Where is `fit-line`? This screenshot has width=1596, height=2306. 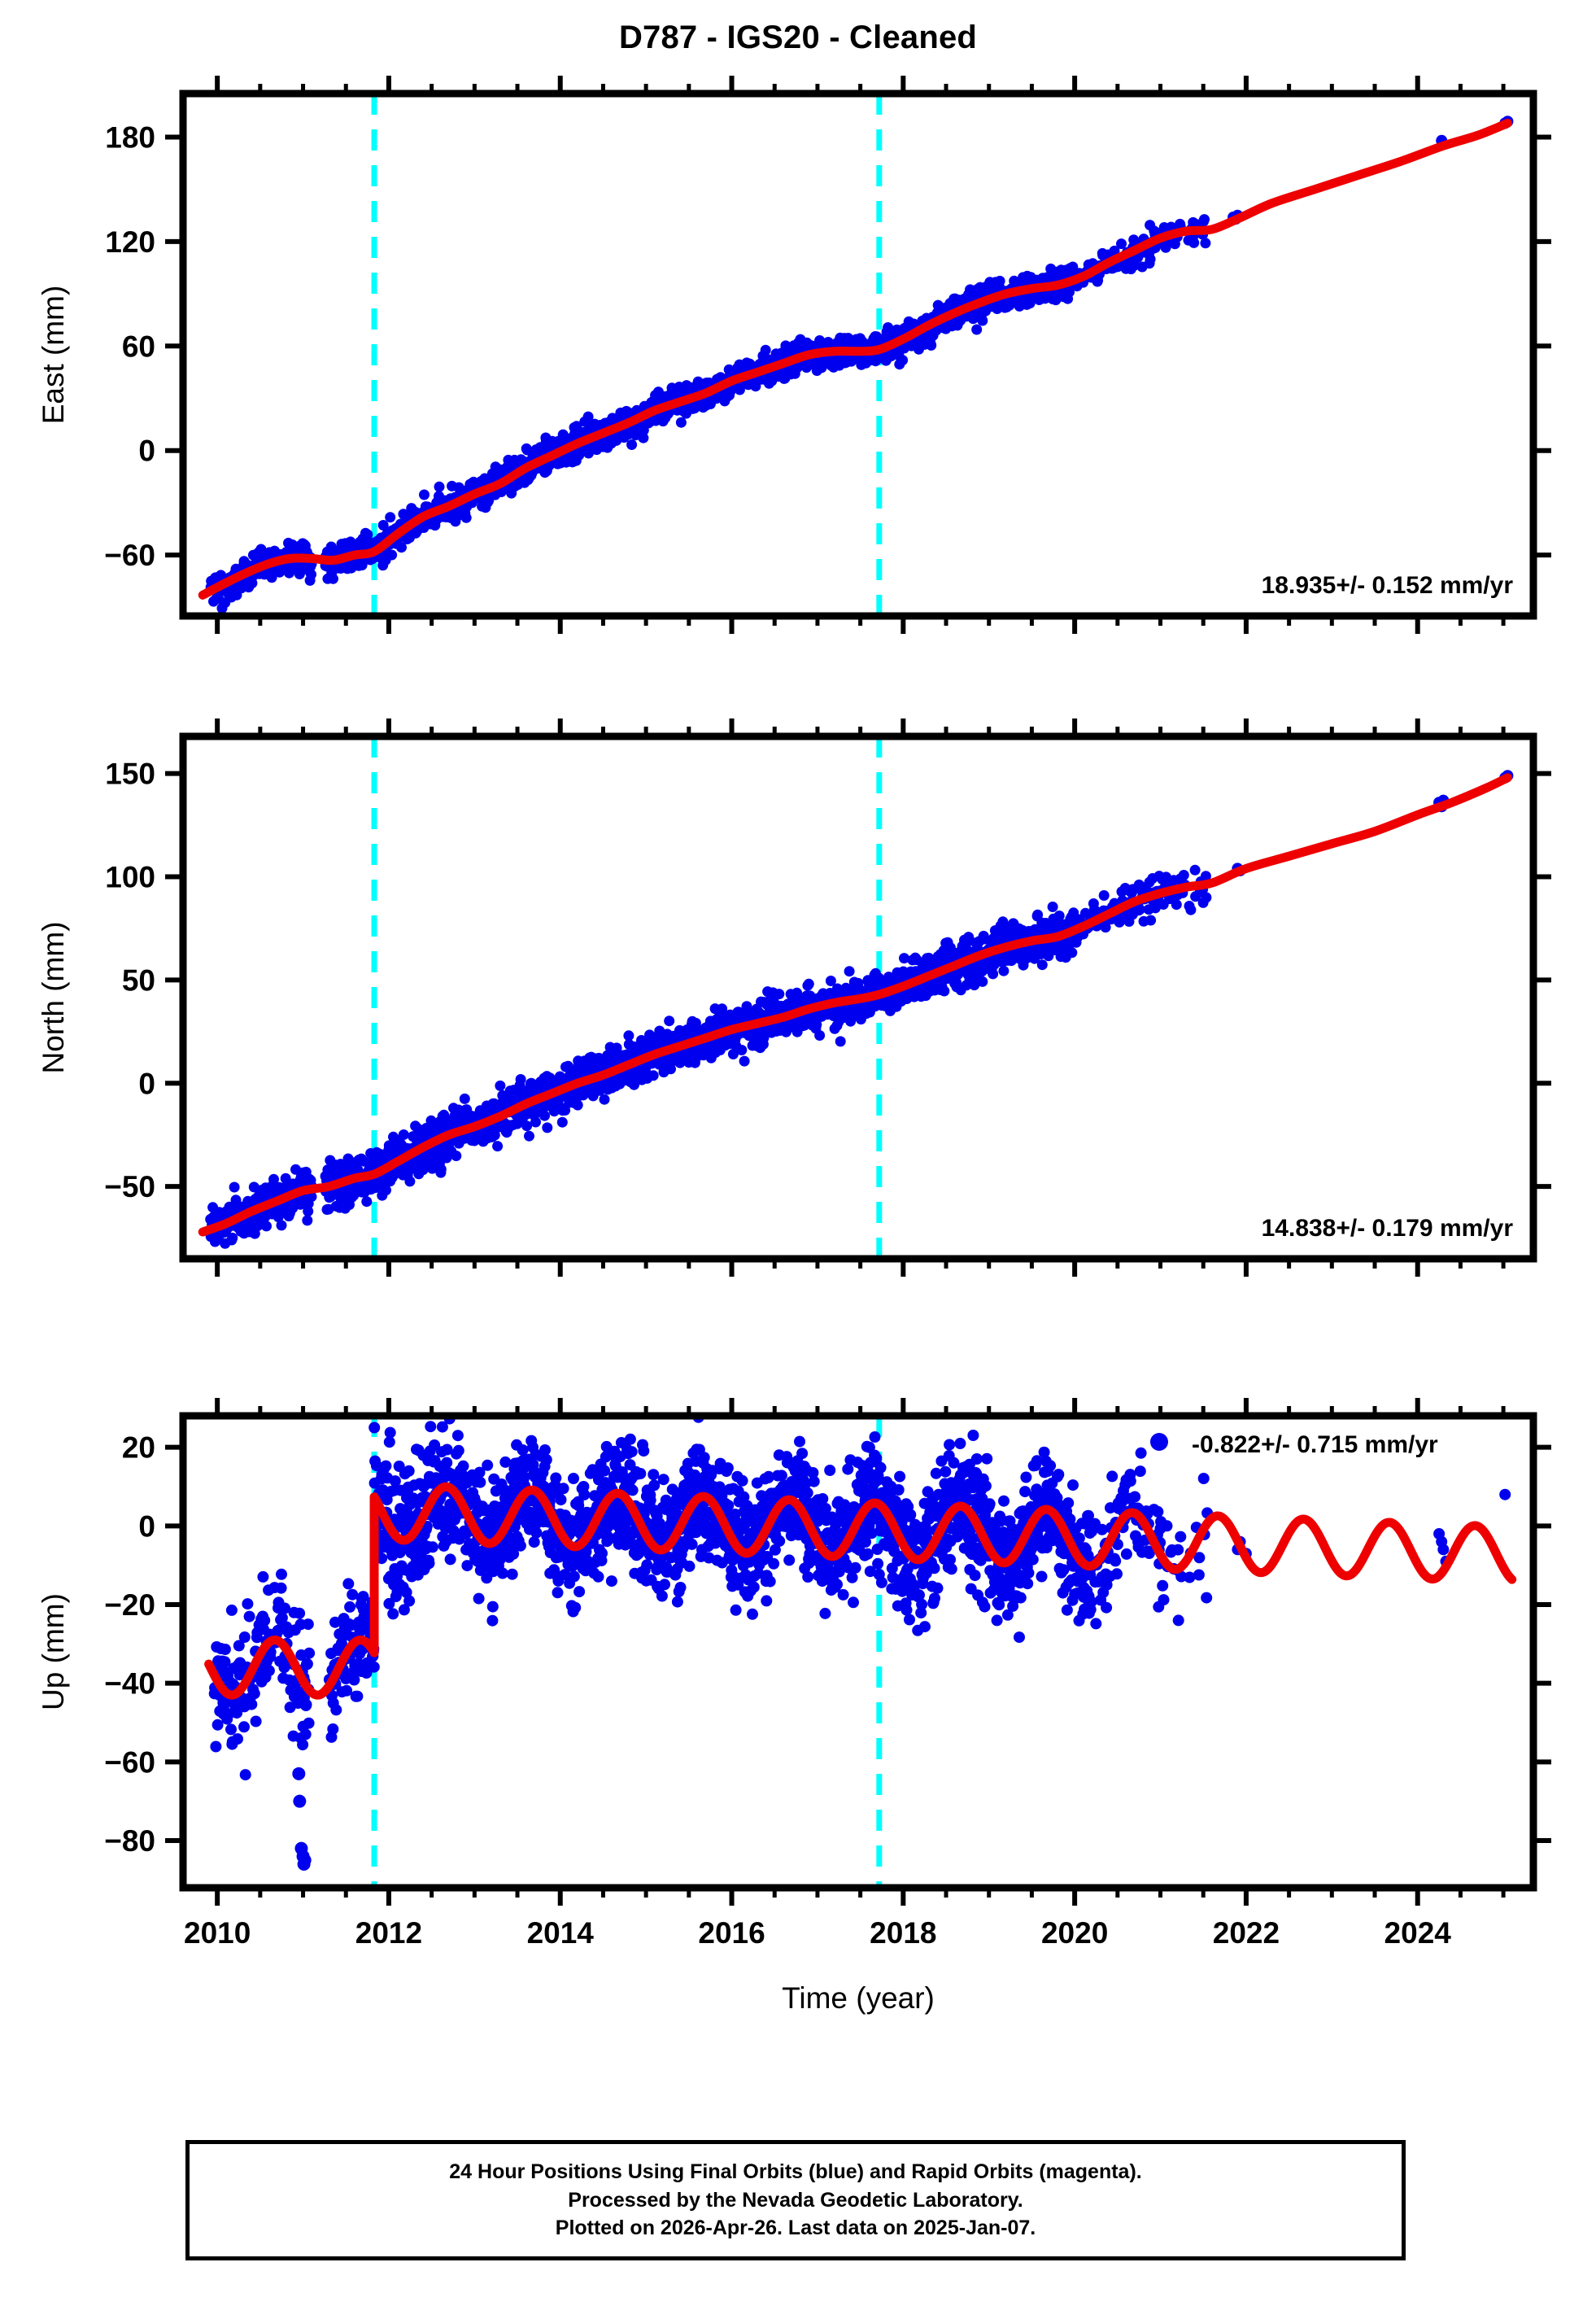 fit-line is located at coordinates (860, 1591).